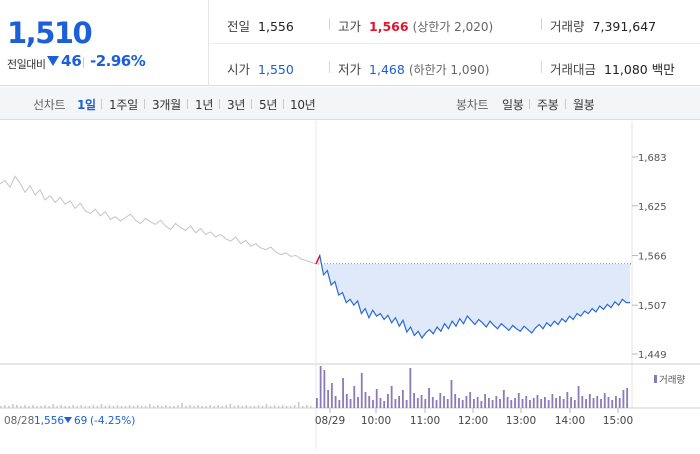  Describe the element at coordinates (112, 421) in the screenshot. I see `prev-day-percent: (-4.25%)` at that location.